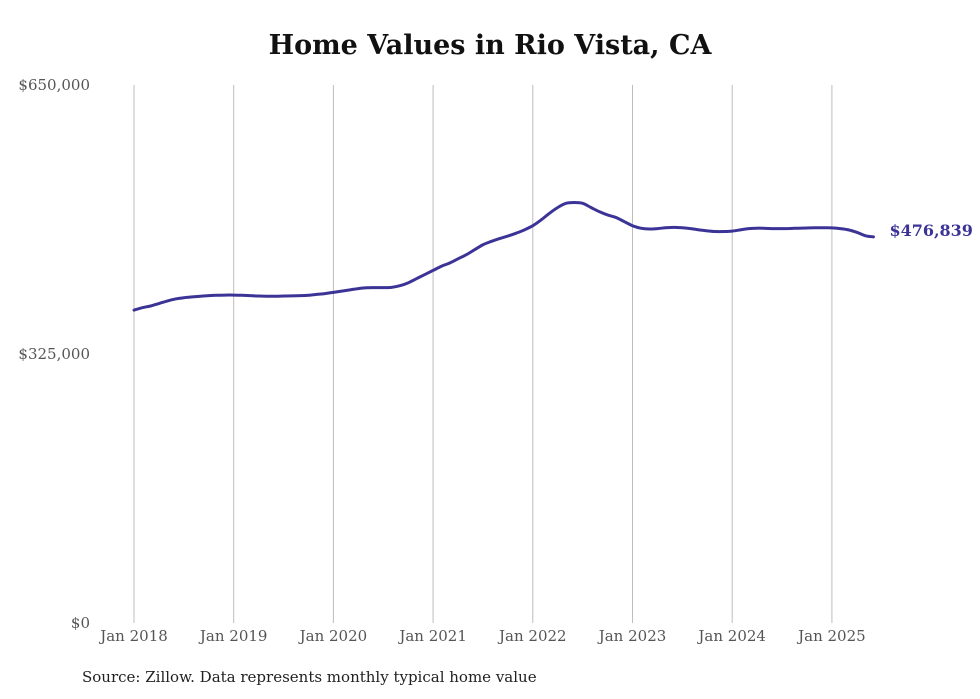 The width and height of the screenshot is (980, 699). I want to click on x-tick-label: Jan 2019, so click(233, 636).